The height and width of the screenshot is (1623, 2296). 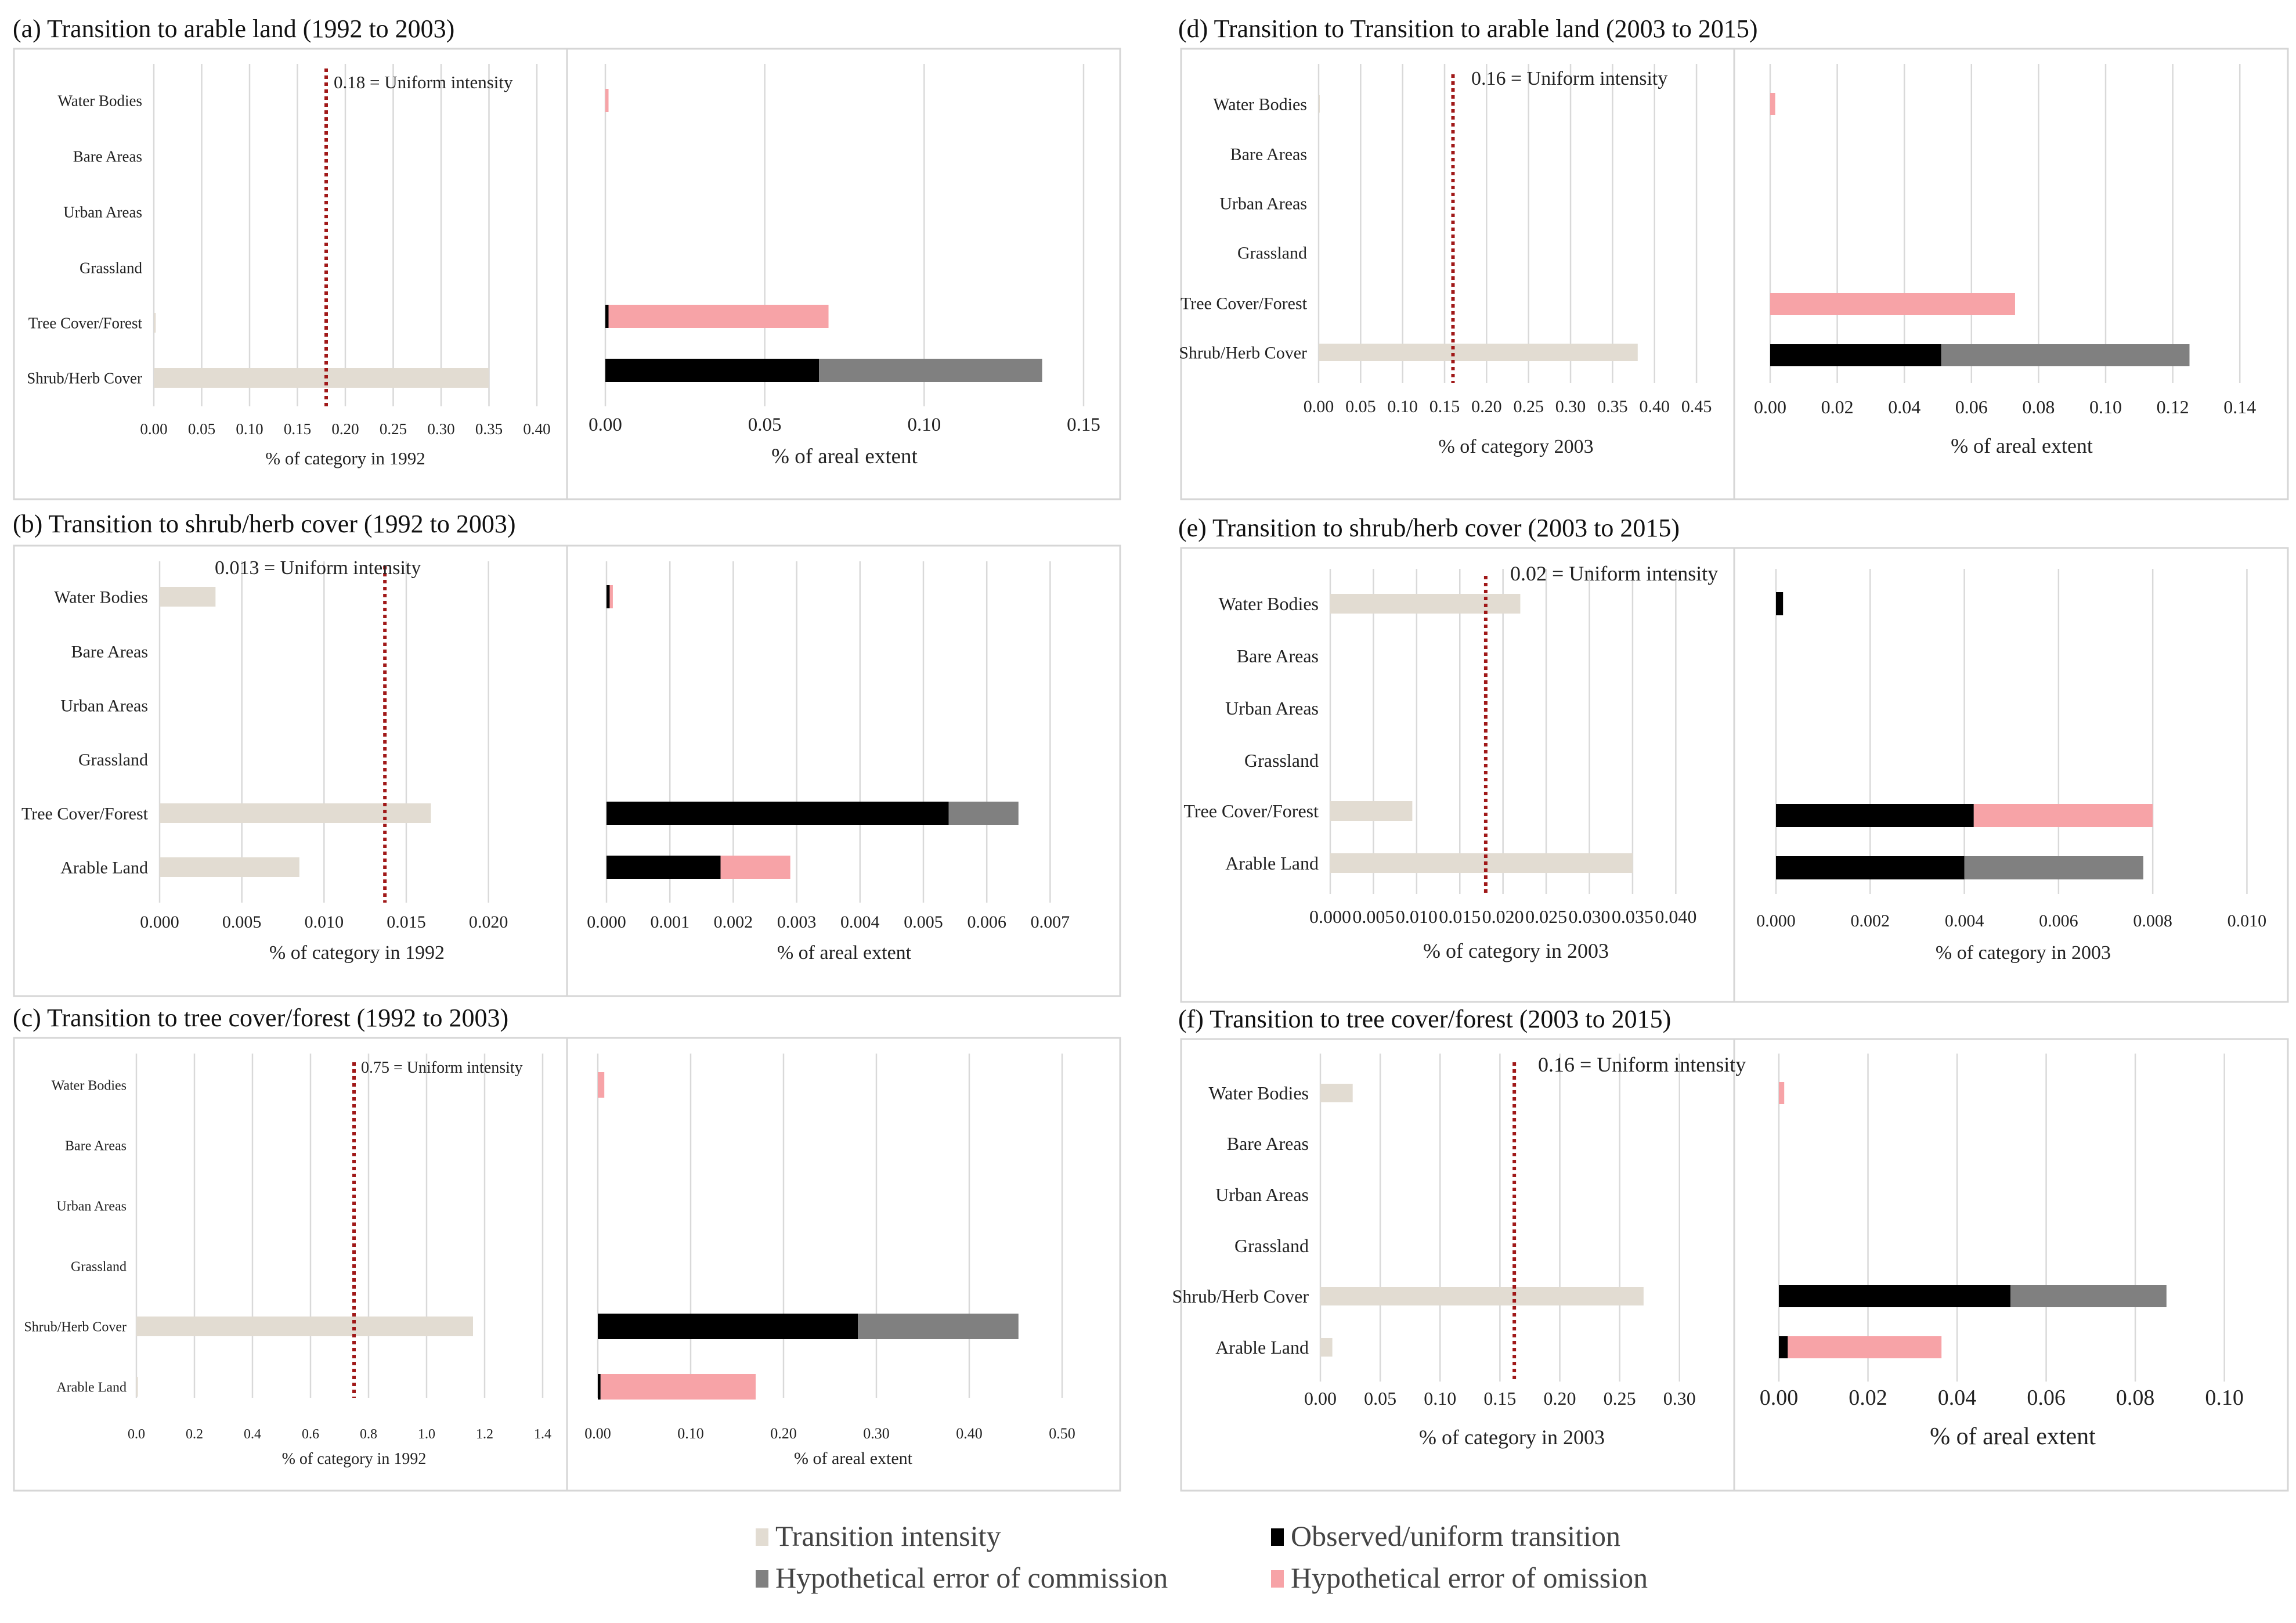 I want to click on x-tick-label: 0.35, so click(x=489, y=429).